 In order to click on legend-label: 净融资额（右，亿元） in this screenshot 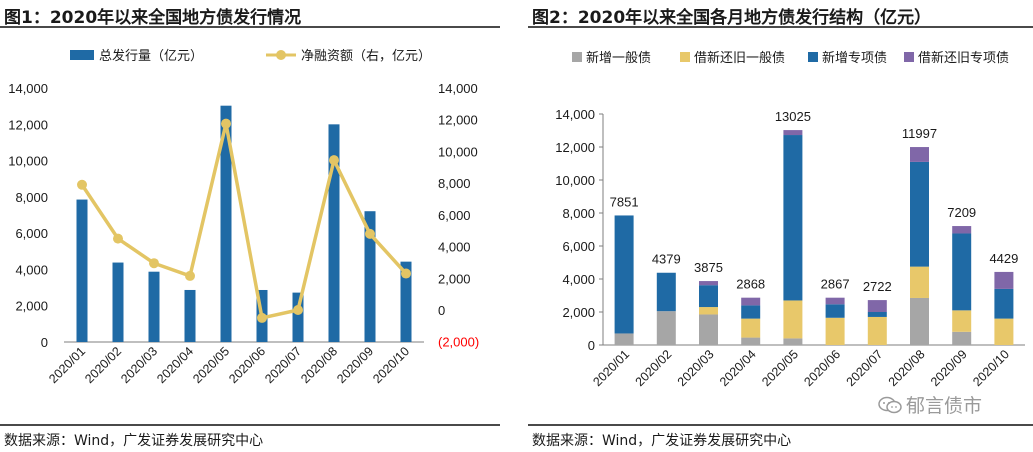, I will do `click(366, 55)`.